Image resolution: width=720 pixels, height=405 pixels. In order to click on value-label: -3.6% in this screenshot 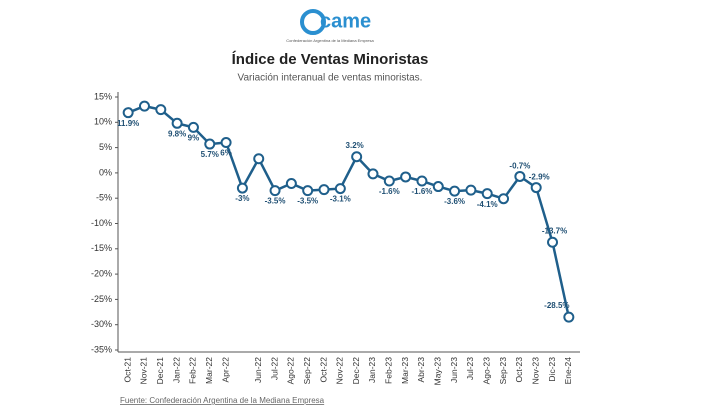, I will do `click(454, 201)`.